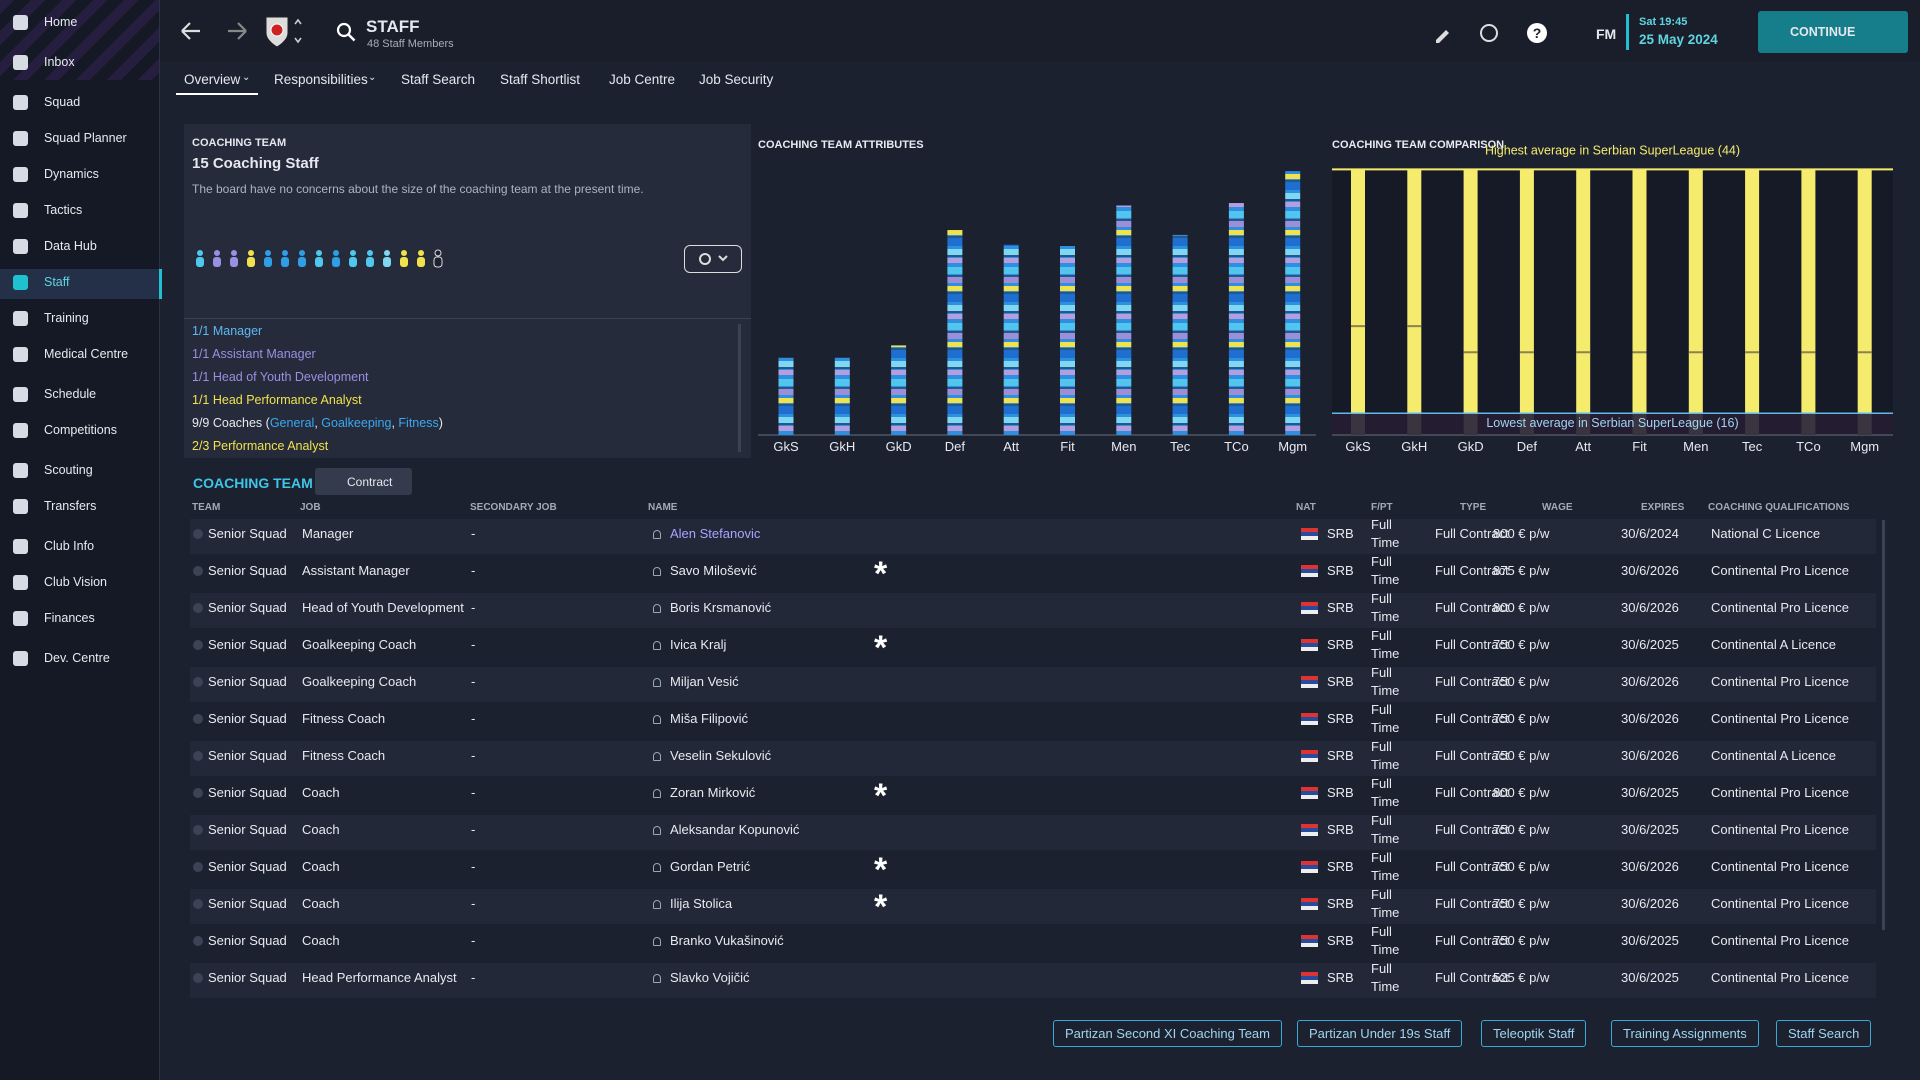 This screenshot has width=1920, height=1080. Describe the element at coordinates (69, 546) in the screenshot. I see `nav-item: Club Info` at that location.